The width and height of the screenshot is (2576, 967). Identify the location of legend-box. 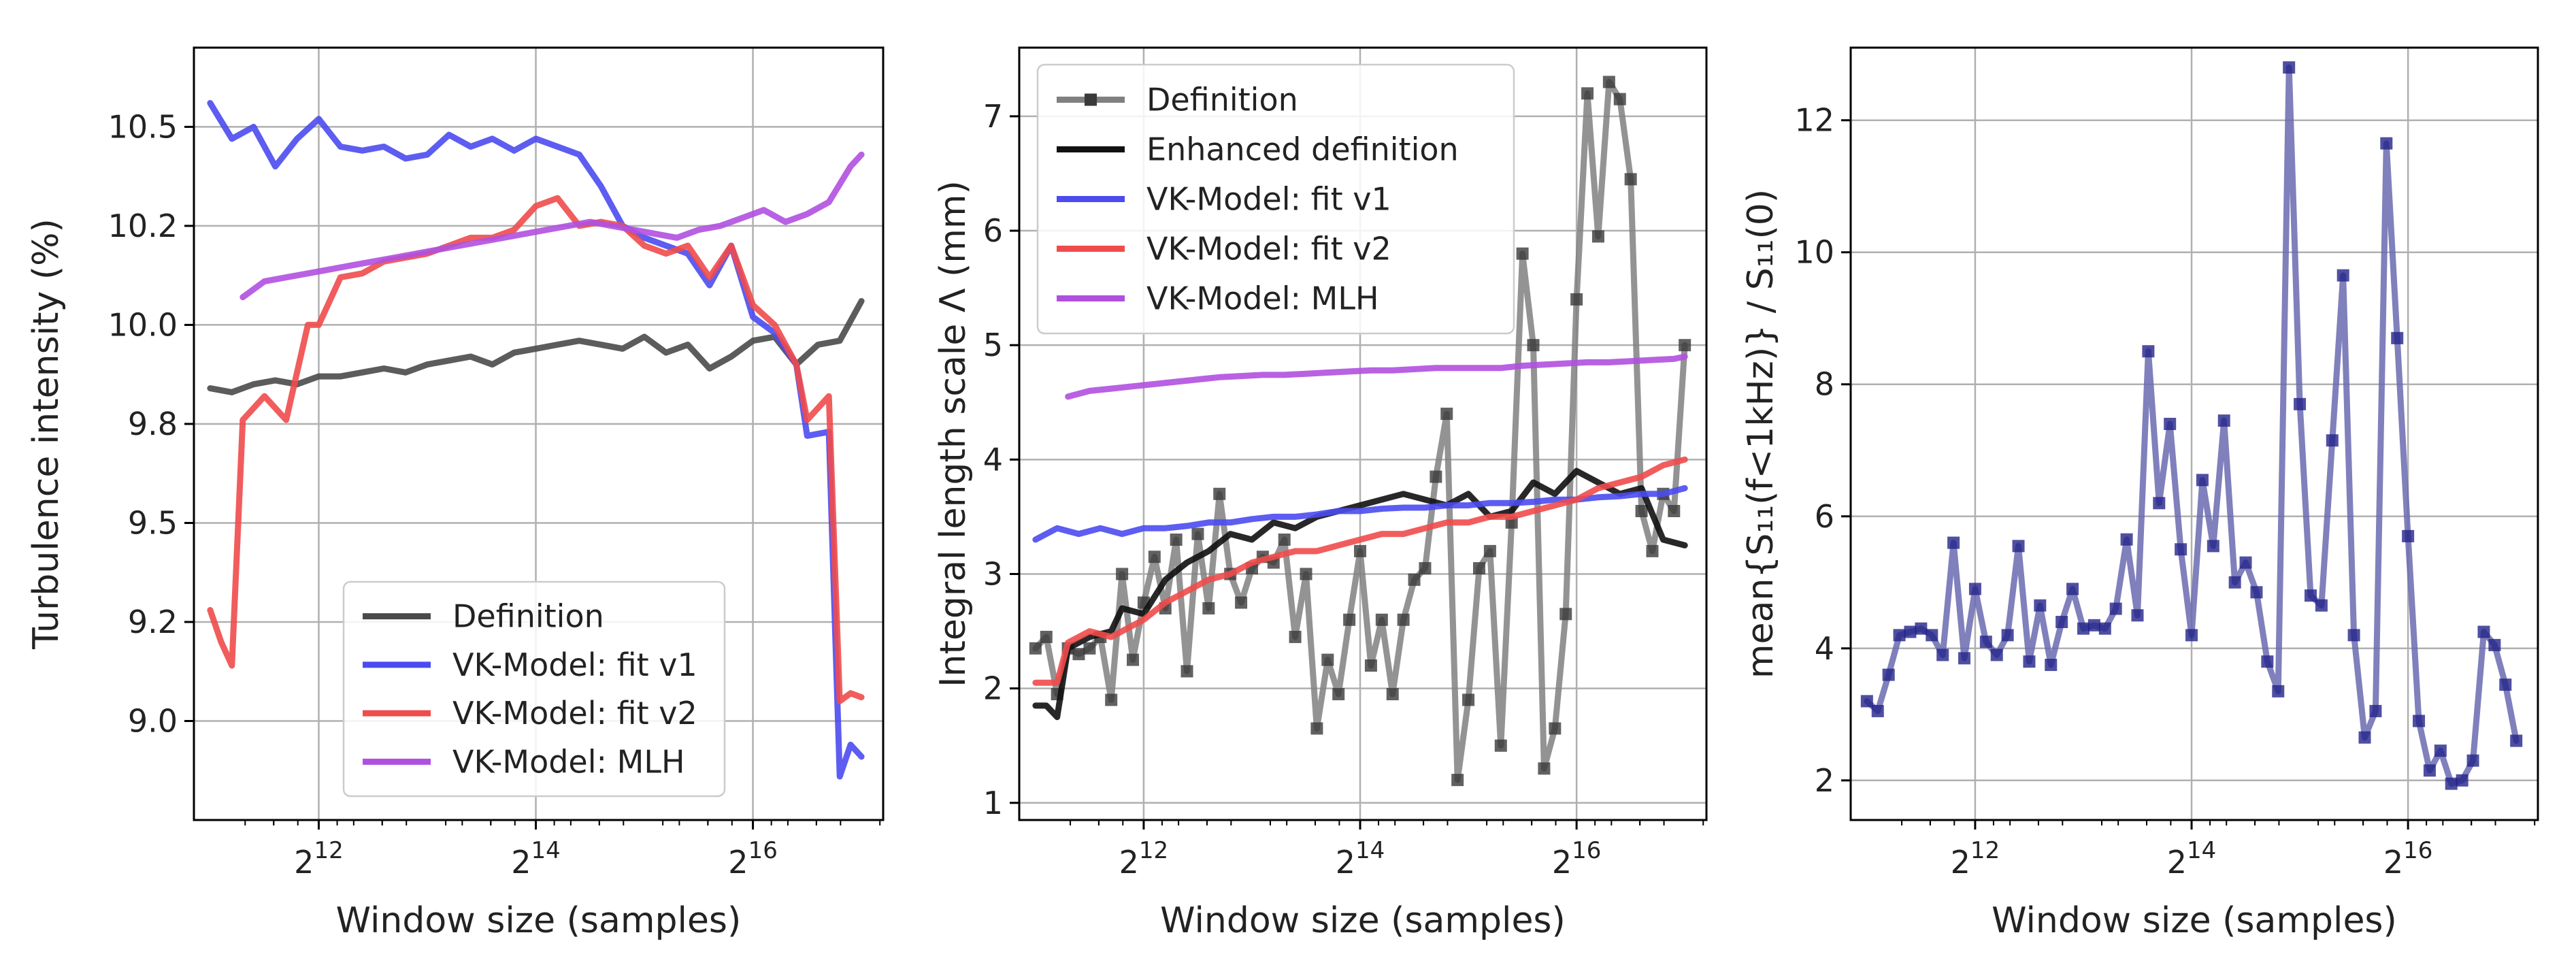
(534, 689).